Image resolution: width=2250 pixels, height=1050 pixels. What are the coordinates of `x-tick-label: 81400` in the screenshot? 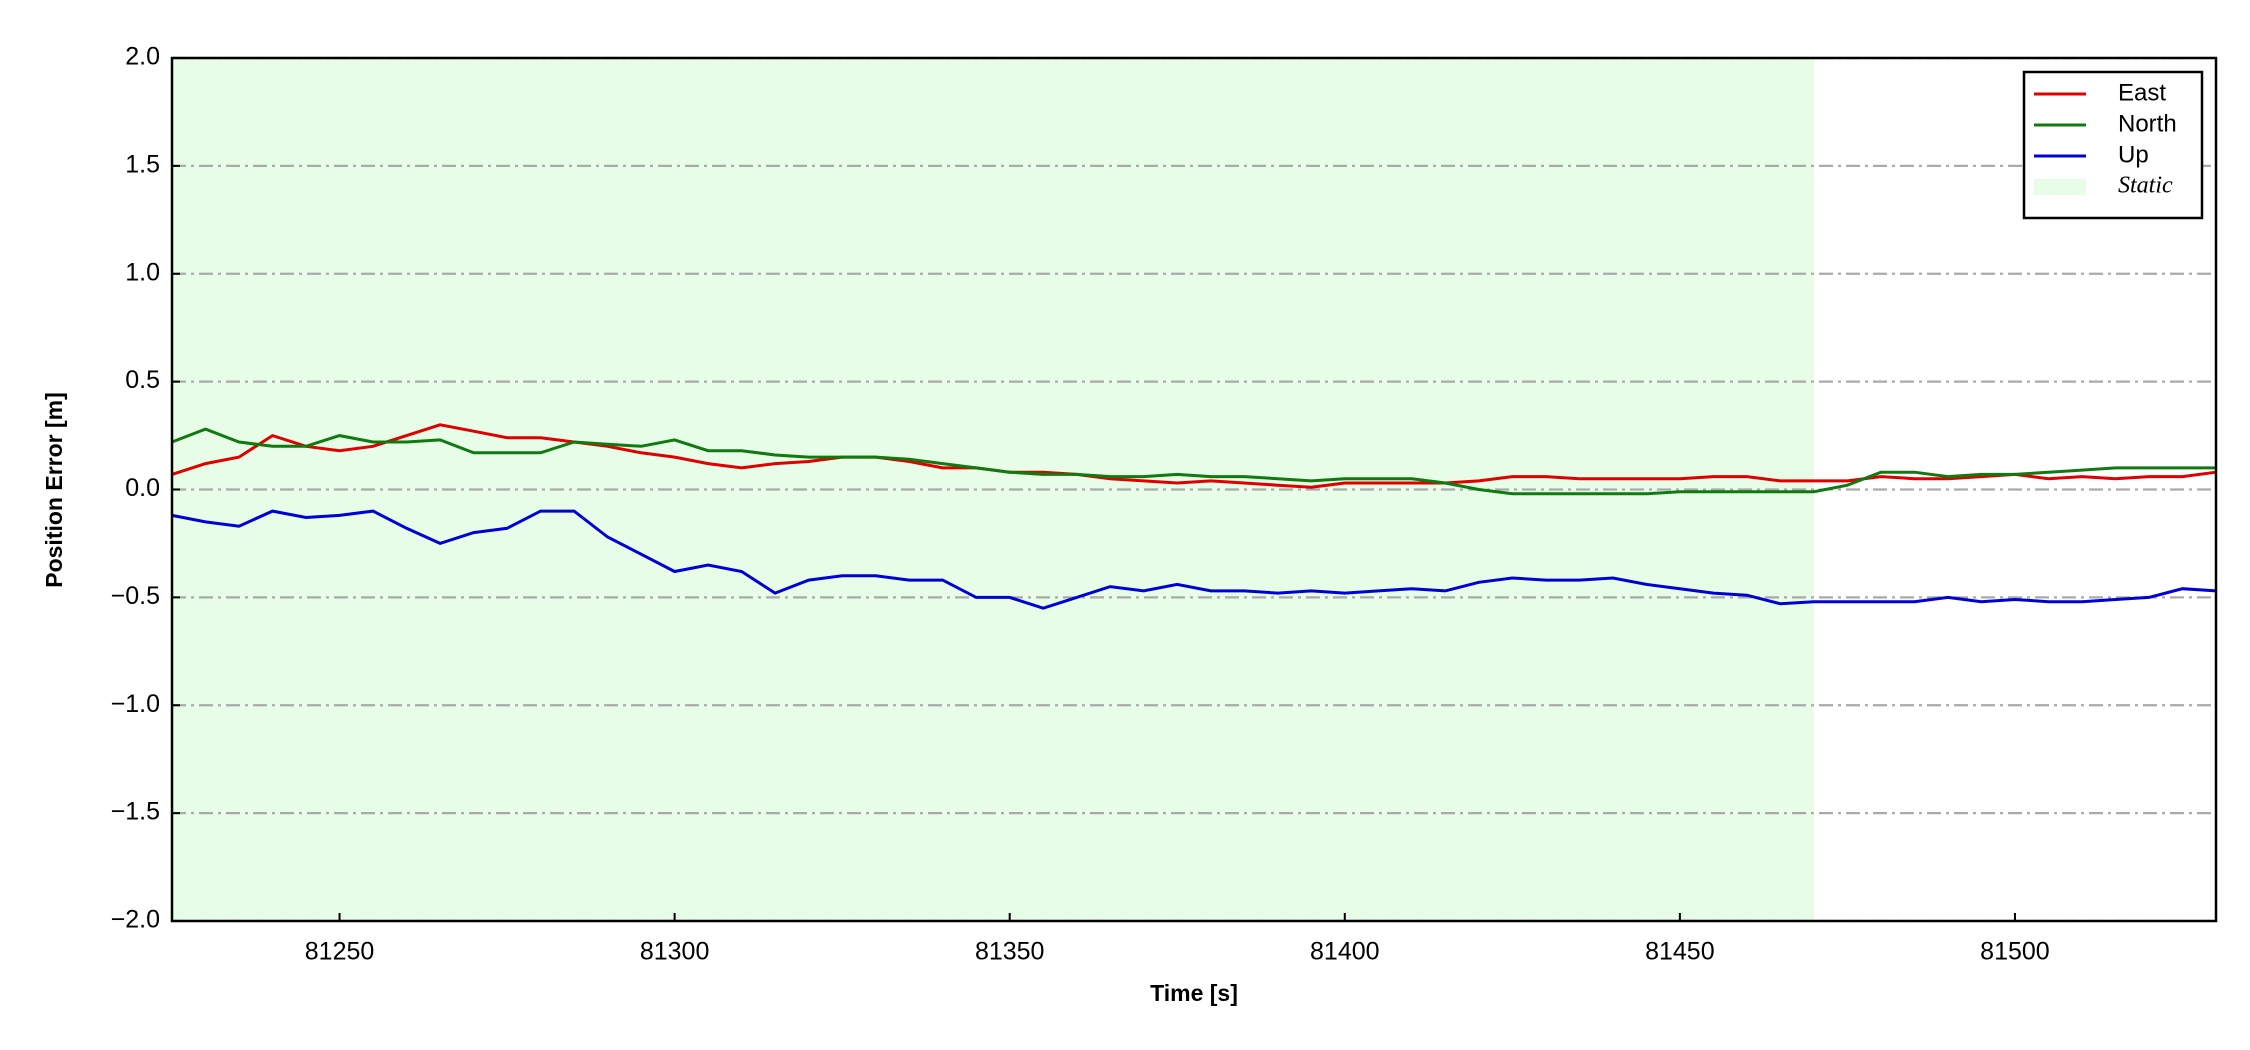 It's located at (1345, 952).